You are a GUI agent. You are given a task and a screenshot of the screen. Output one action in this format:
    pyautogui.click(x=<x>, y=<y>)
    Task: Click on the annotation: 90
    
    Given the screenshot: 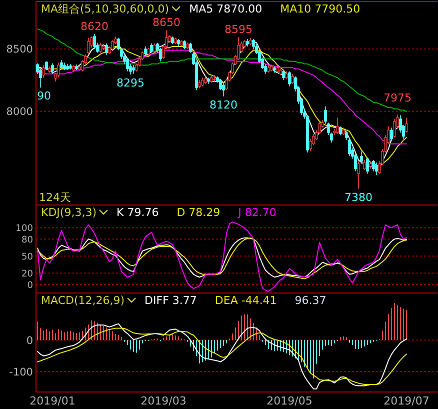 What is the action you would take?
    pyautogui.click(x=44, y=96)
    